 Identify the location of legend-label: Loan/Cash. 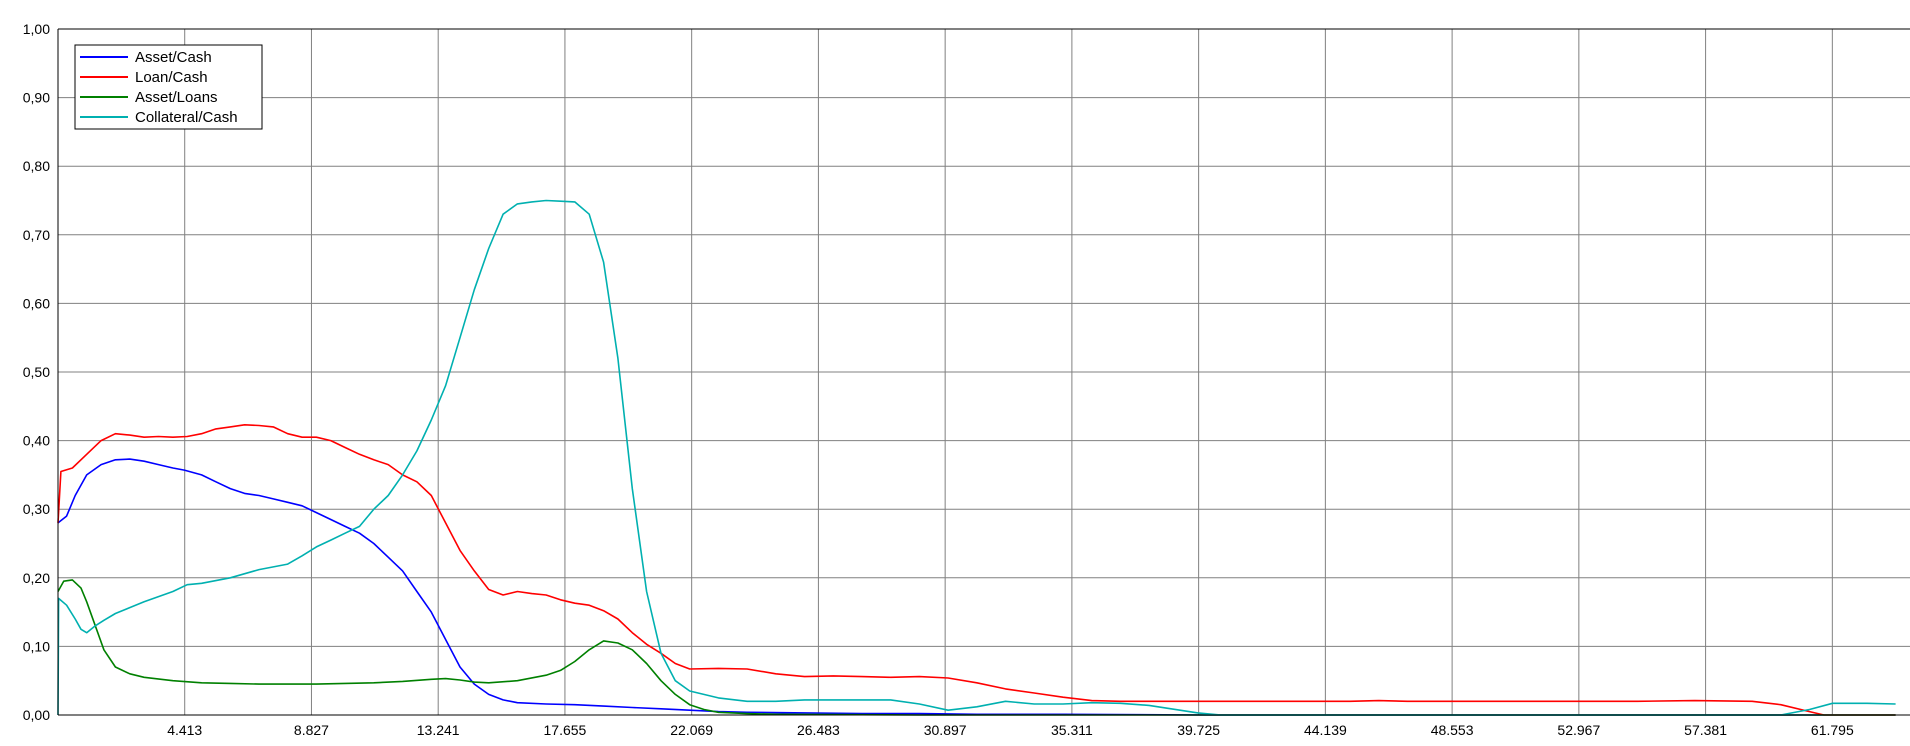
(171, 77).